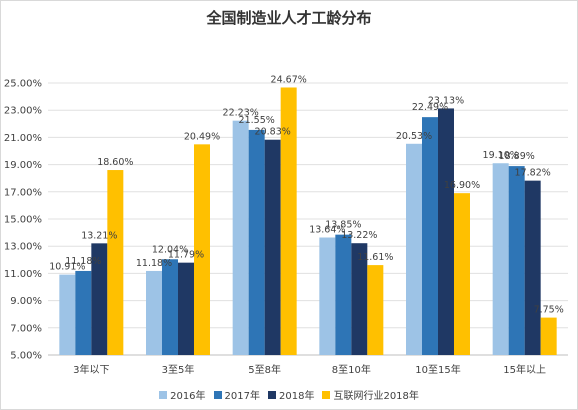  What do you see at coordinates (376, 396) in the screenshot?
I see `legend-label: 互联网行业2018年` at bounding box center [376, 396].